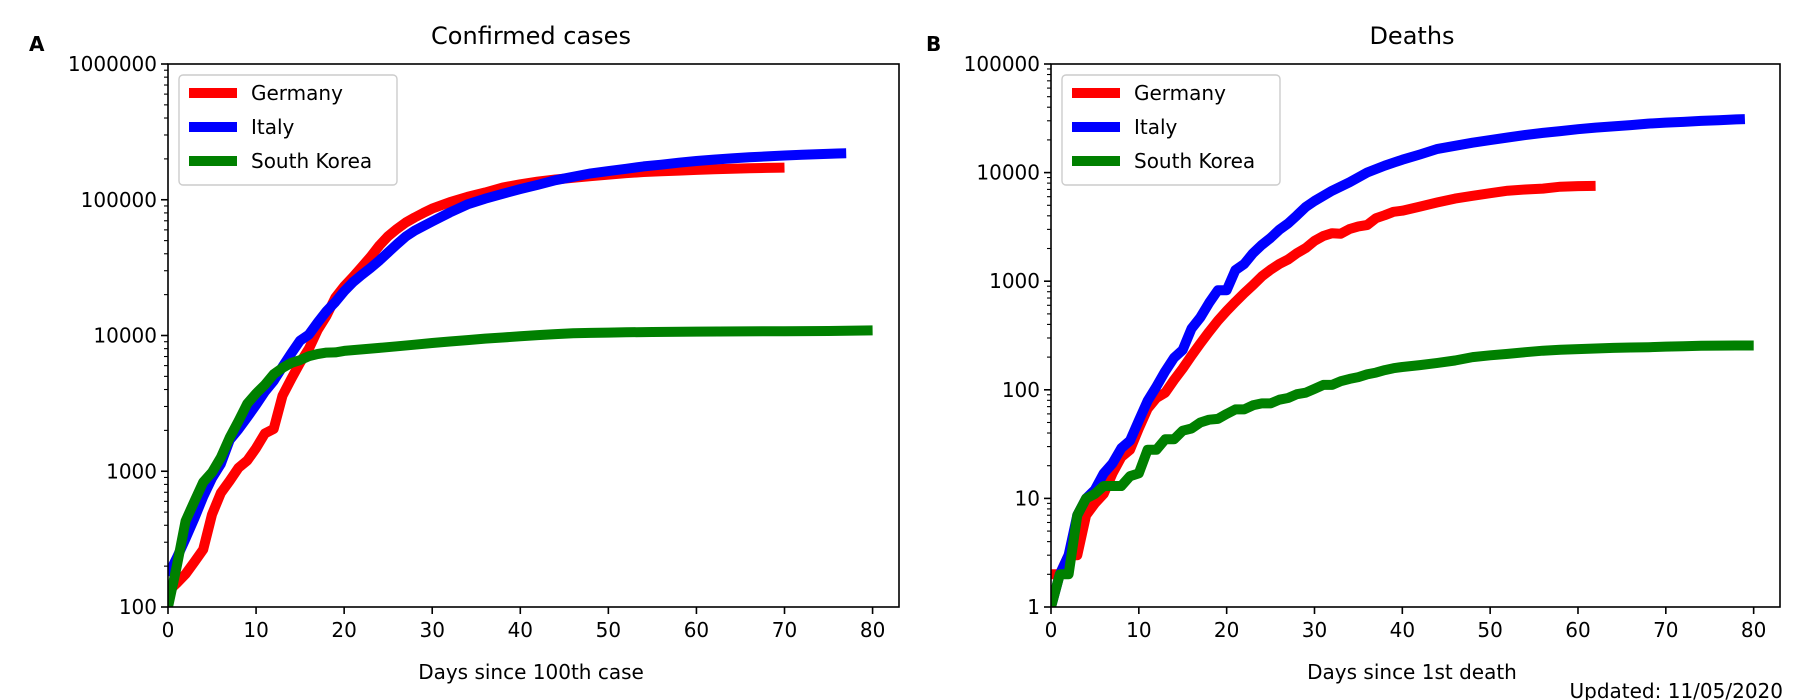 This screenshot has height=700, width=1800. I want to click on y-tick-label: 10, so click(1027, 498).